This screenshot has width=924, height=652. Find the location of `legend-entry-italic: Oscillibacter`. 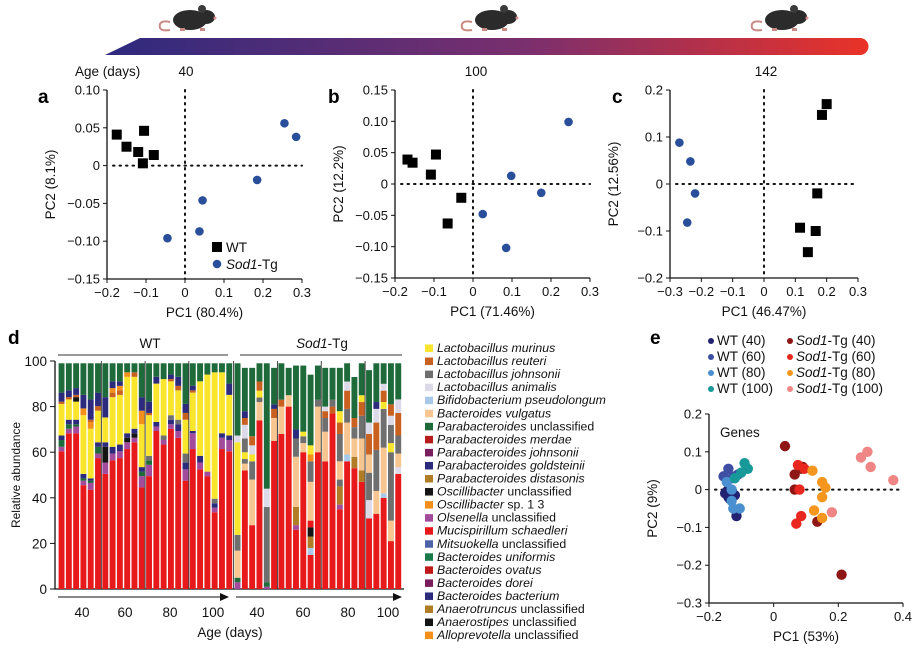

legend-entry-italic: Oscillibacter is located at coordinates (471, 505).